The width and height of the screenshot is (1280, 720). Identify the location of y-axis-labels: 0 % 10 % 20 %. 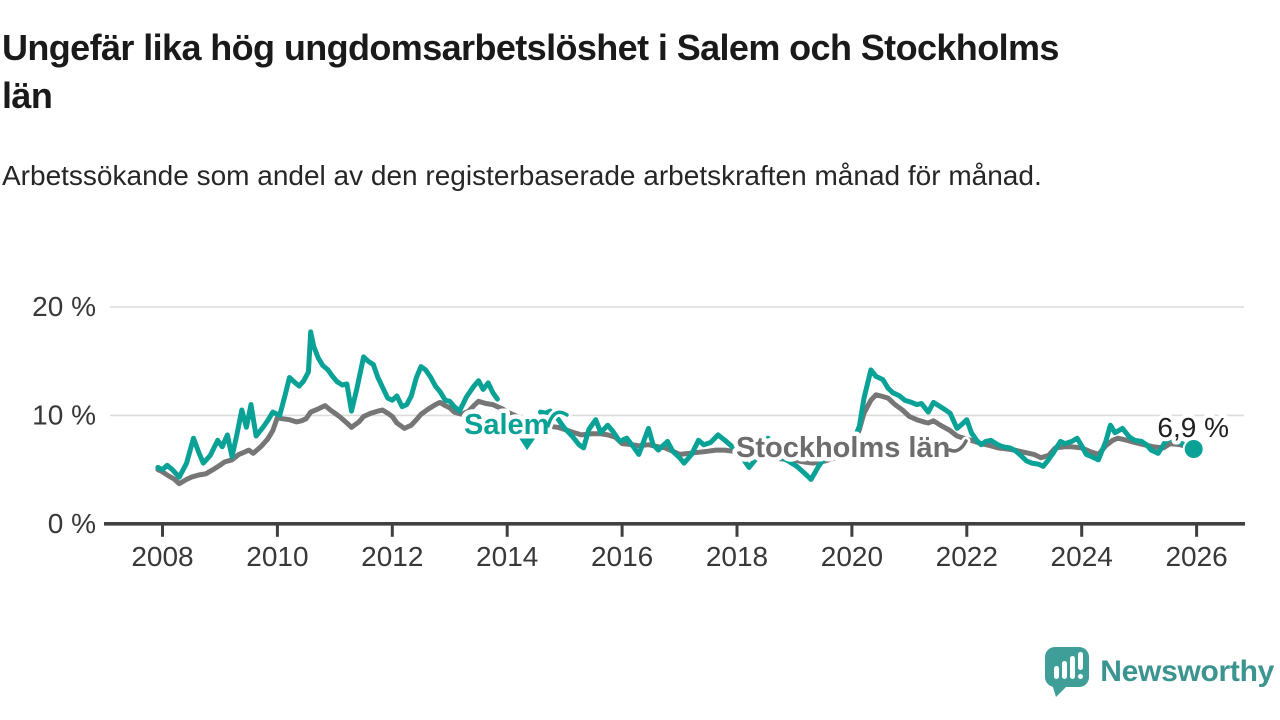
(64, 415).